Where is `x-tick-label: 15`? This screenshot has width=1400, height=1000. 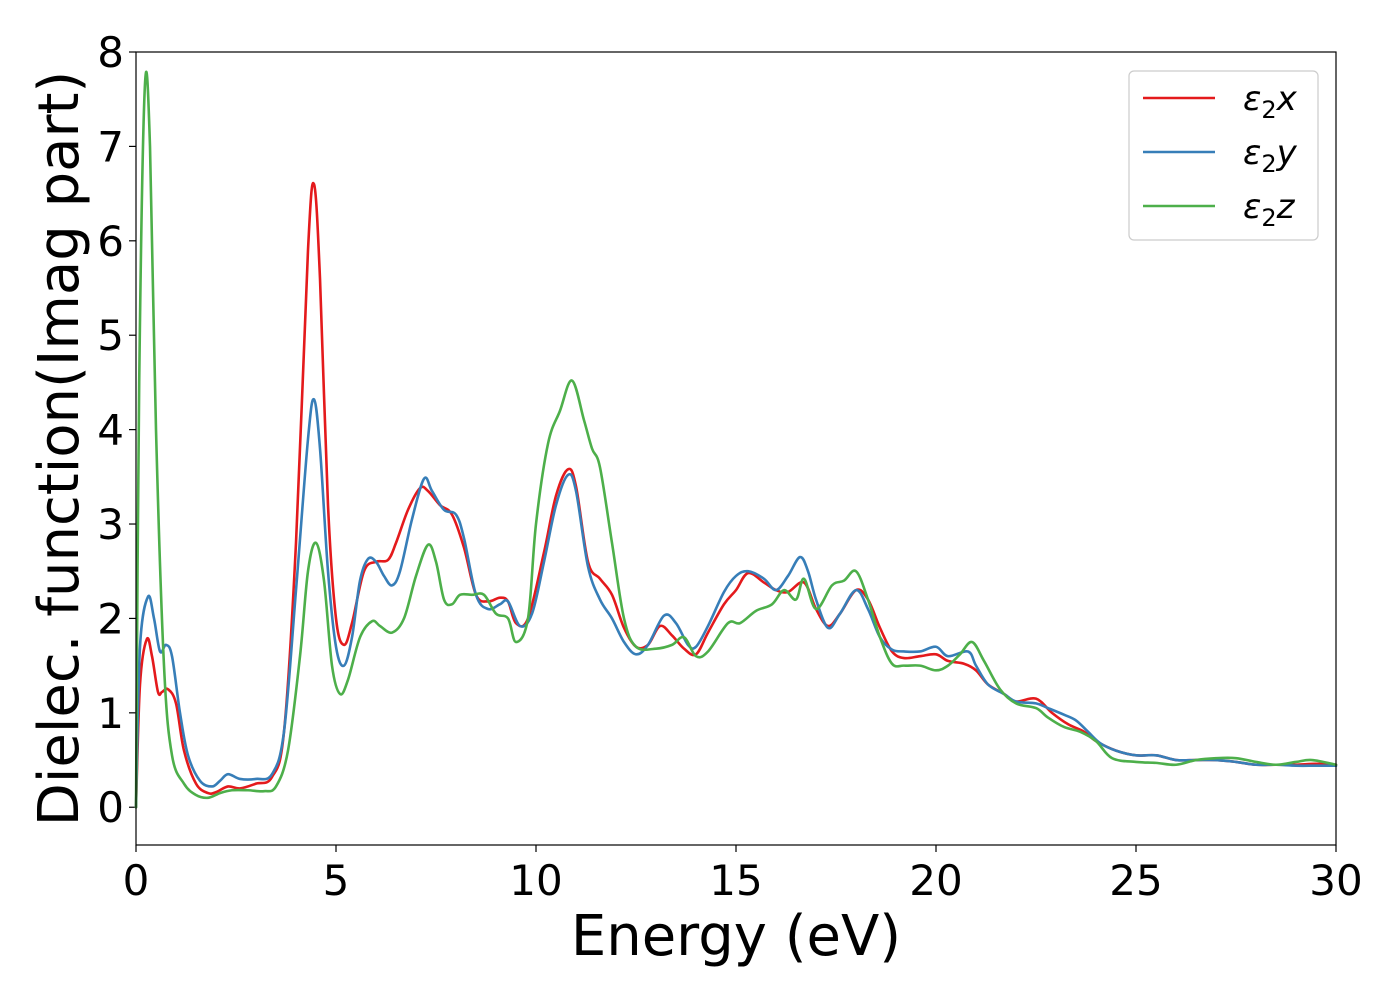
x-tick-label: 15 is located at coordinates (735, 880).